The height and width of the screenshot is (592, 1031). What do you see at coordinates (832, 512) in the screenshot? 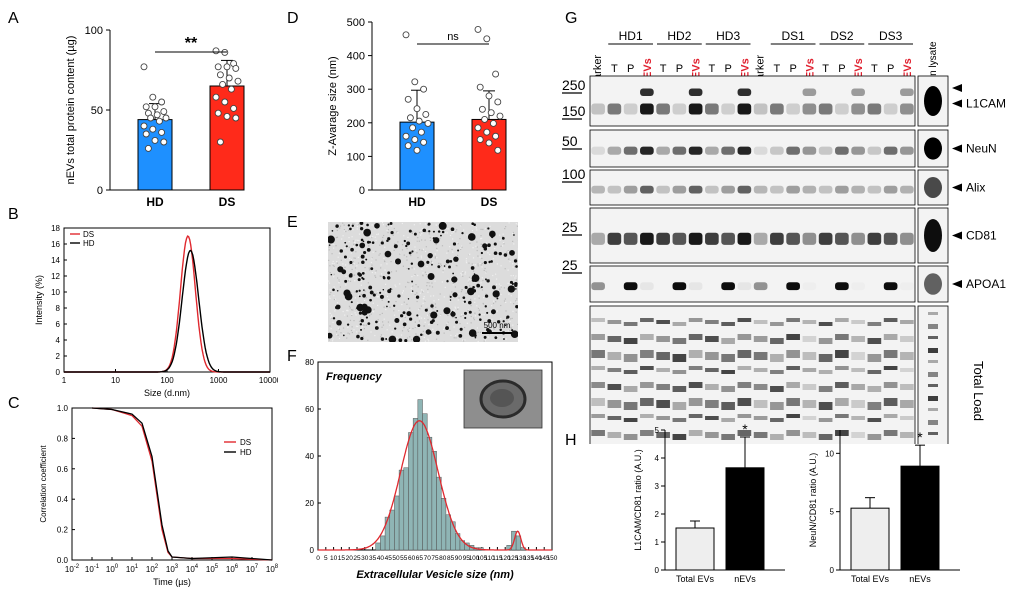
I see `y-tick-label: 5` at bounding box center [832, 512].